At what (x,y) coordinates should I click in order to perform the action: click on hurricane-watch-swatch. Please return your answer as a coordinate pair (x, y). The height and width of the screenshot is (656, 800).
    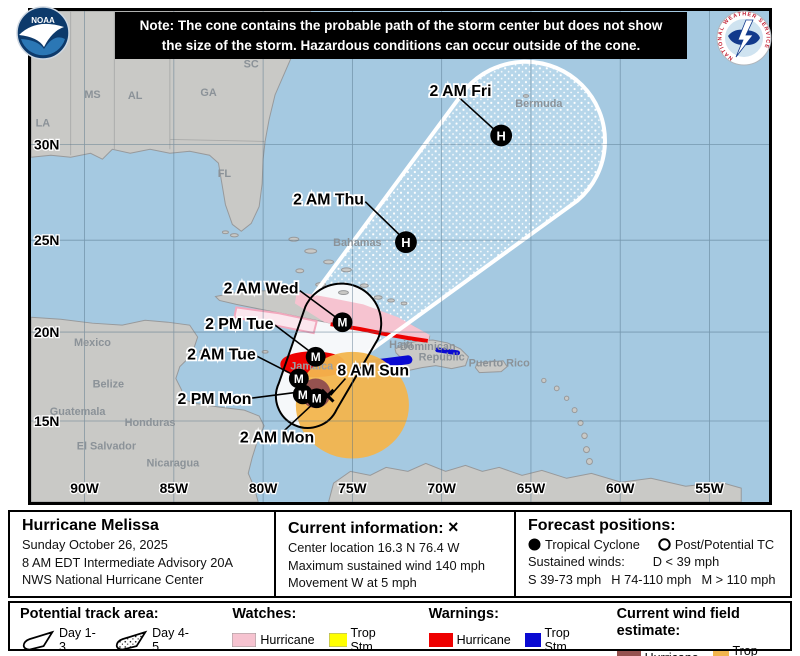
    Looking at the image, I should click on (244, 640).